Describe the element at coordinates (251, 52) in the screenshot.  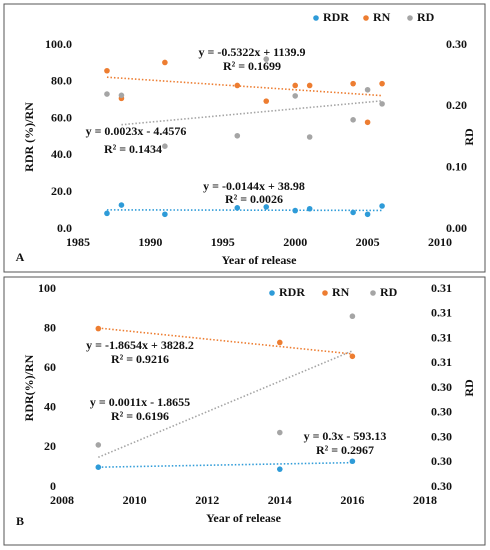
I see `annotation: y = -0.5322x + 1139.9` at that location.